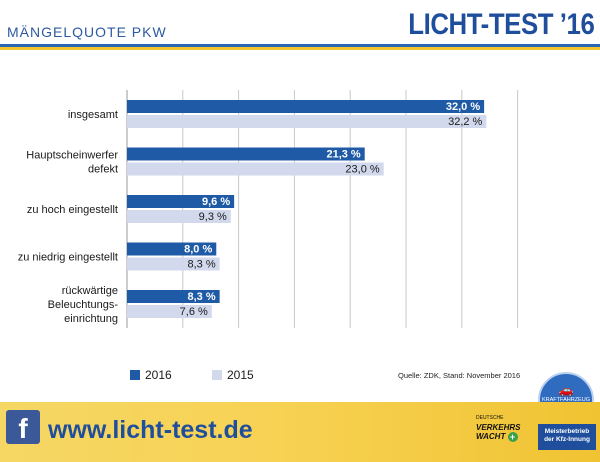  What do you see at coordinates (216, 202) in the screenshot?
I see `data-label-2016-2: 9,6 %` at bounding box center [216, 202].